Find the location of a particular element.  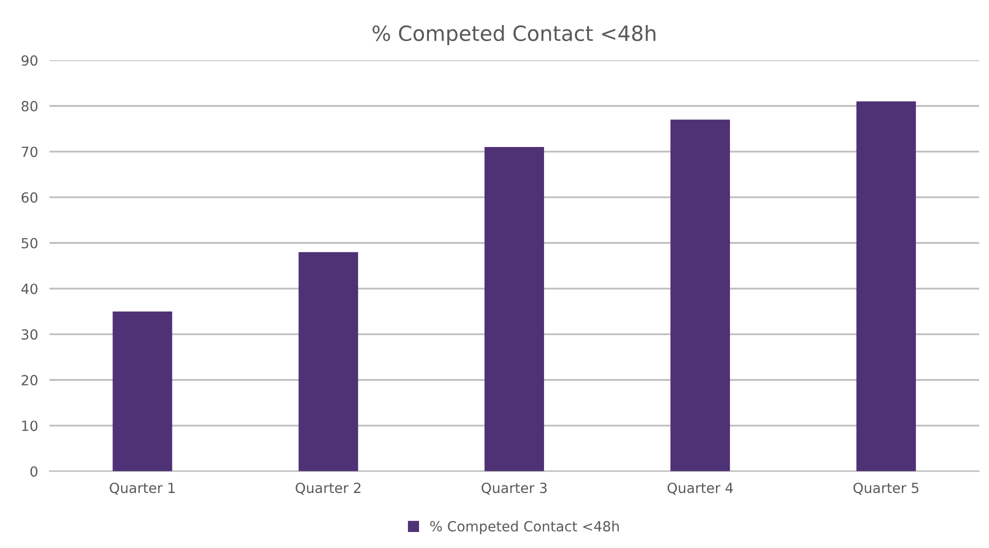

x-tick-label: Quarter 4 is located at coordinates (700, 488).